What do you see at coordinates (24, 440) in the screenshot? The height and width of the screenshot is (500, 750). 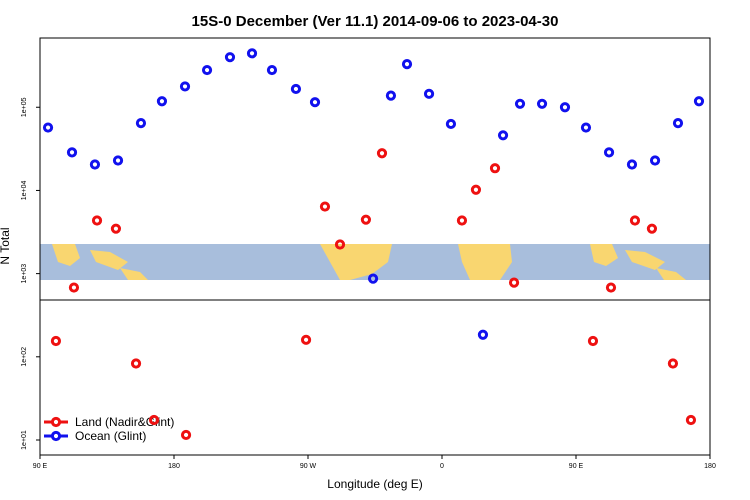 I see `y-tick-label: 1e+01` at bounding box center [24, 440].